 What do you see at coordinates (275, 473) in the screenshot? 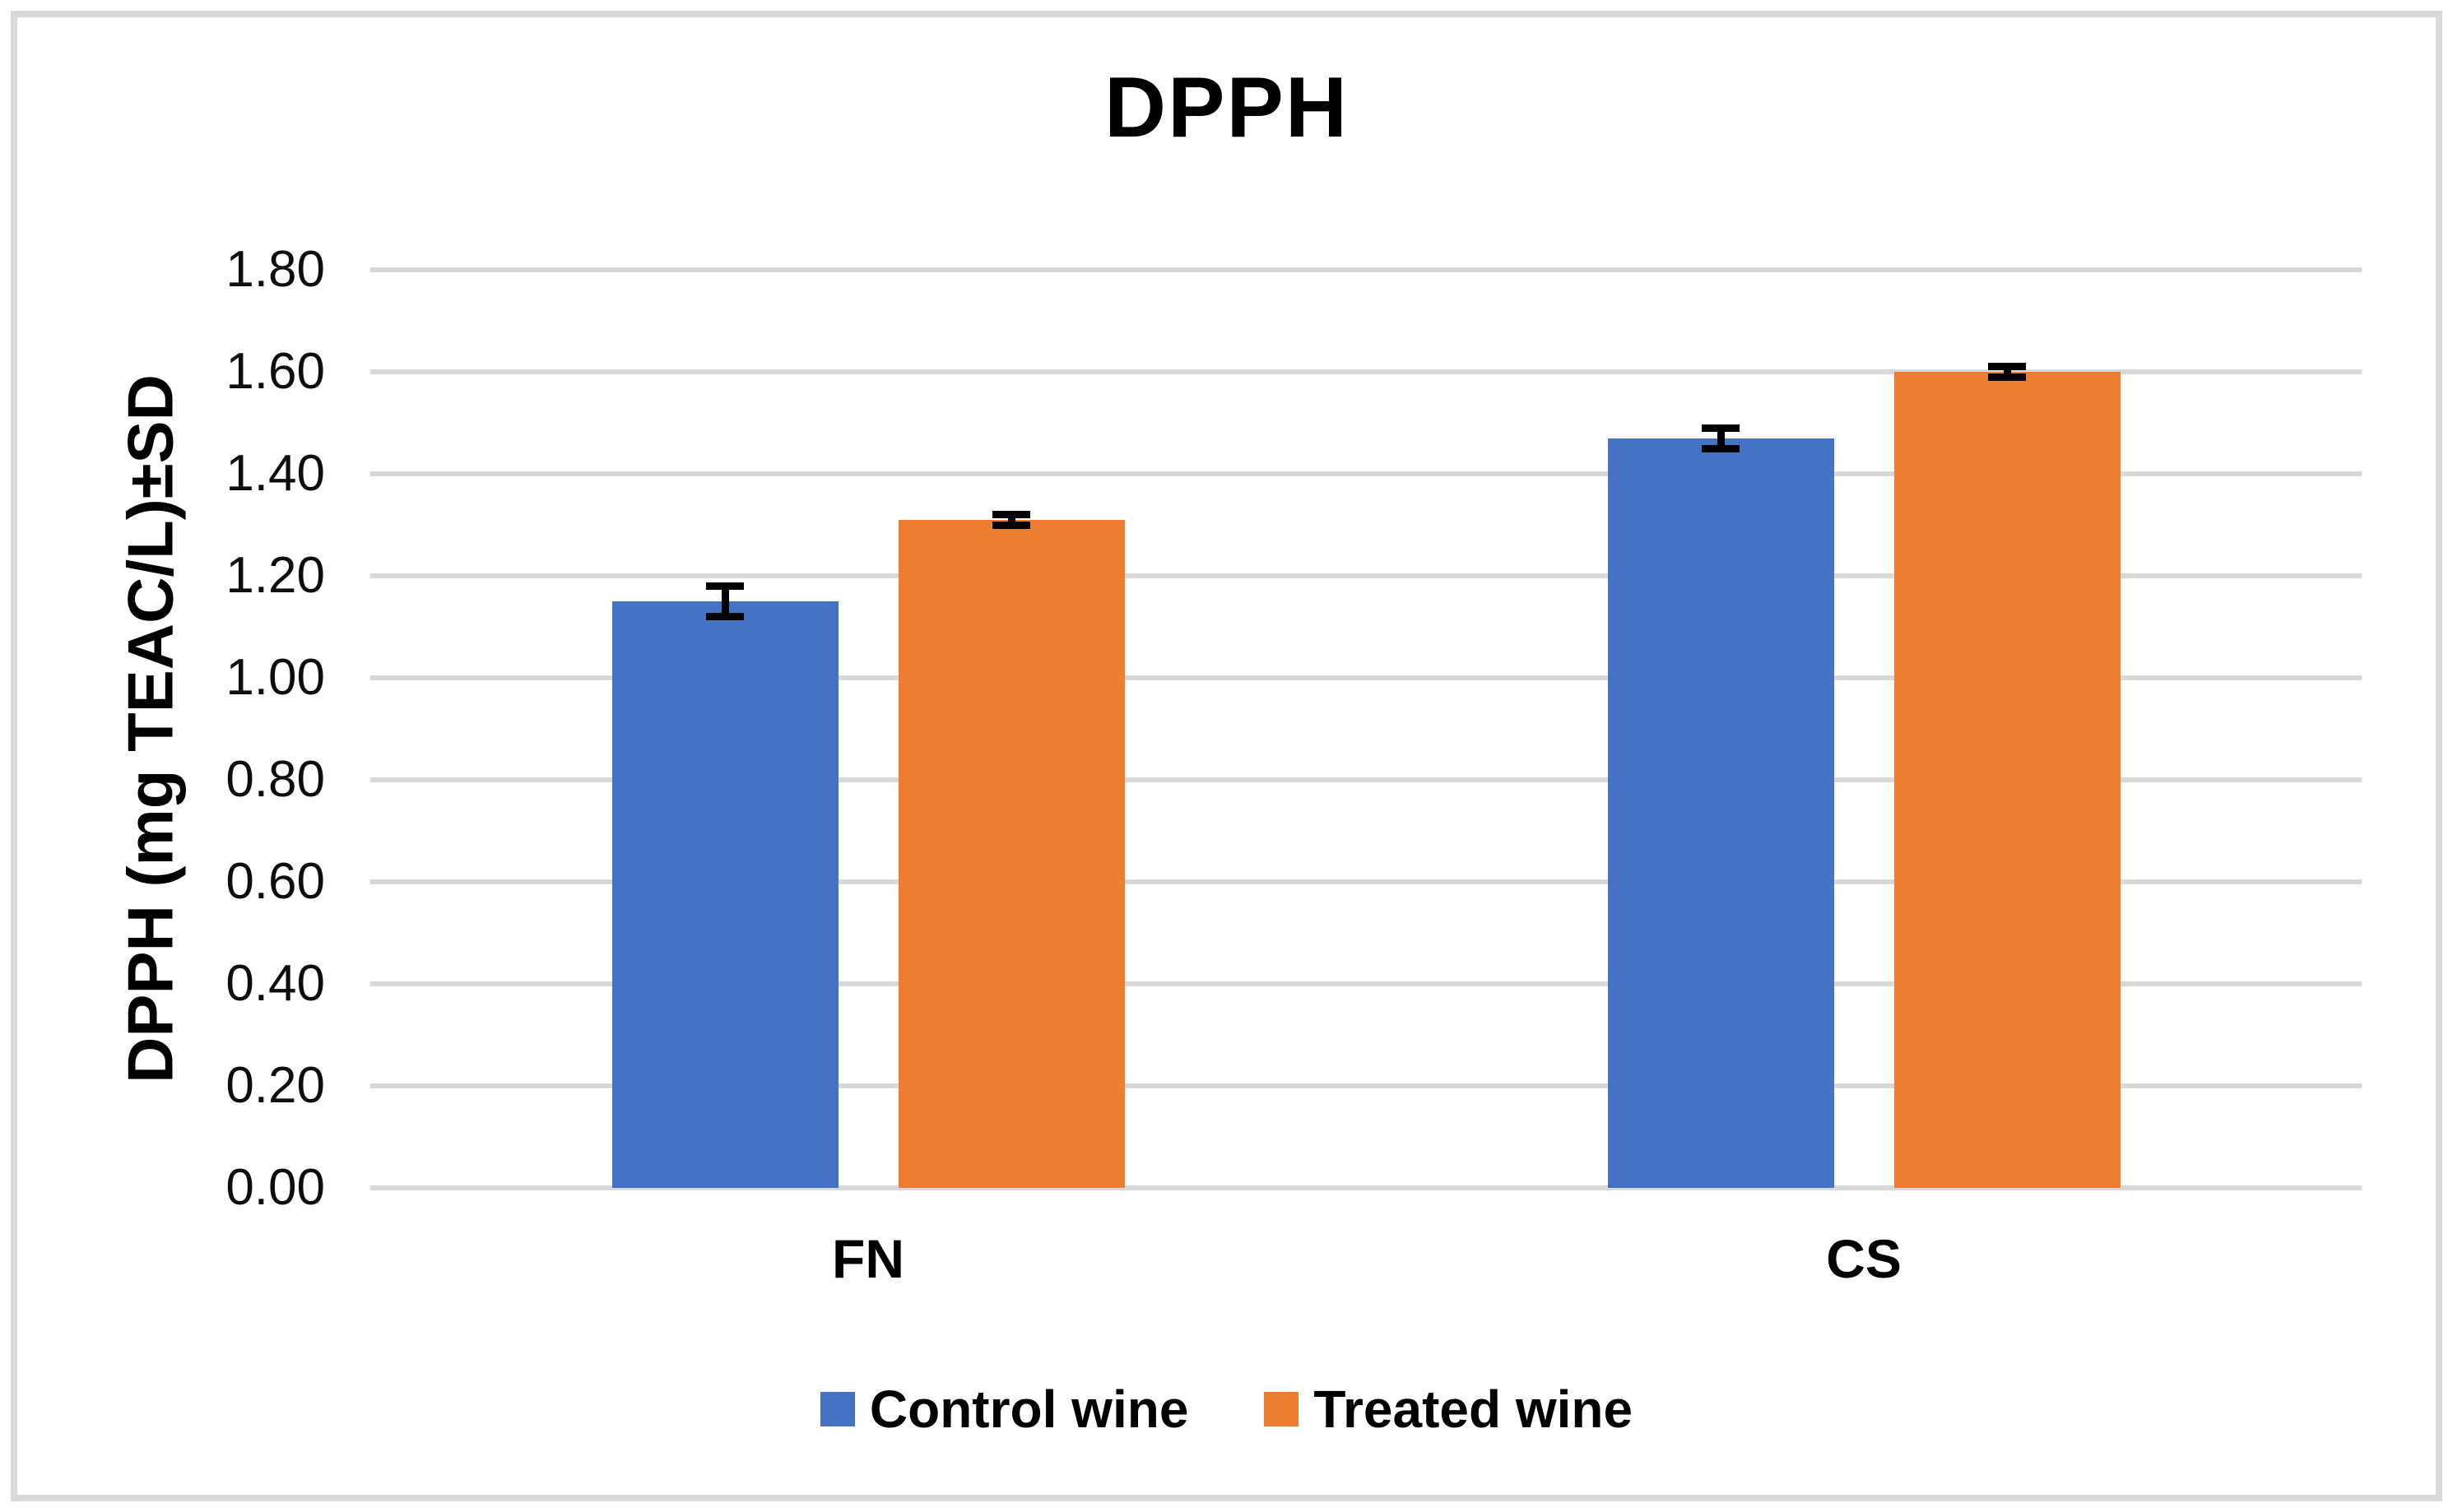
I see `y-tick-label: 1.40` at bounding box center [275, 473].